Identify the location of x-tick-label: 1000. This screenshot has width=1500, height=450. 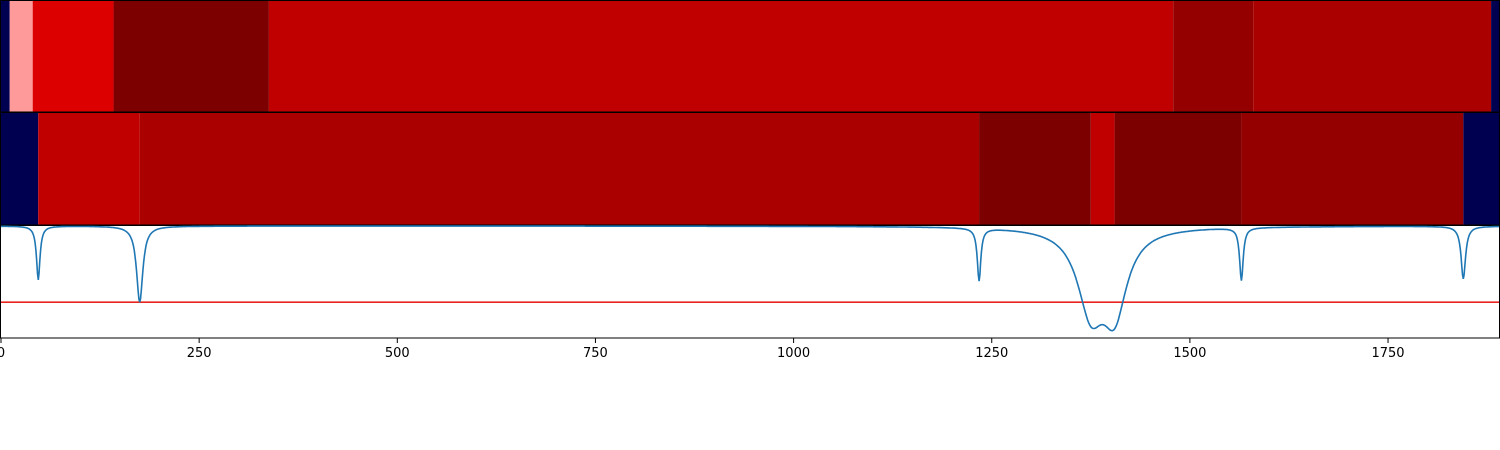
(793, 353).